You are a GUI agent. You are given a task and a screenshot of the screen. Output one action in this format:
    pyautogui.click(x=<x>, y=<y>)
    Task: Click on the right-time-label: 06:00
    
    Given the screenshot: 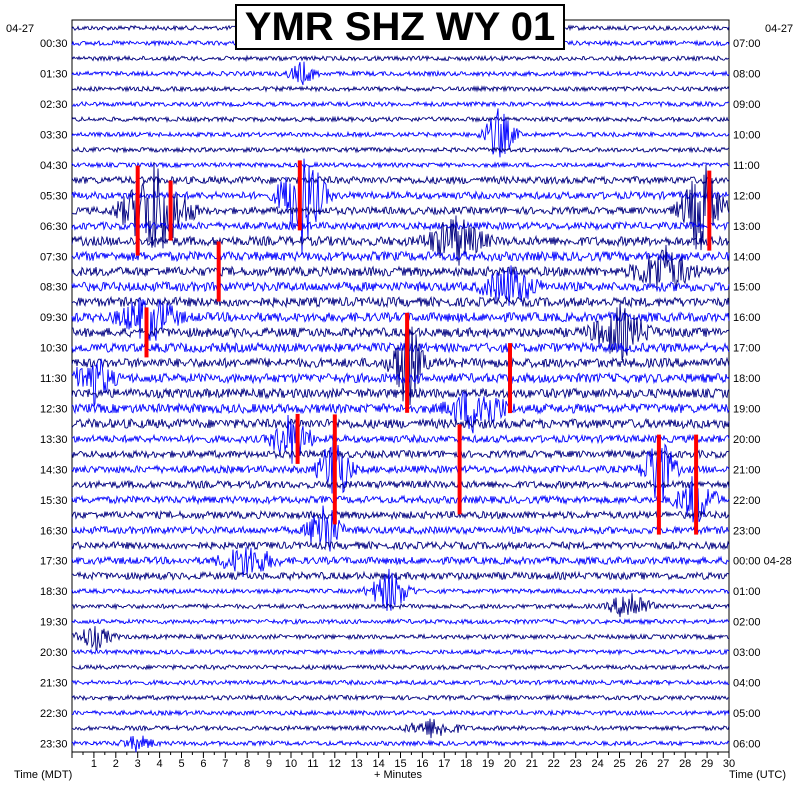 What is the action you would take?
    pyautogui.click(x=747, y=744)
    